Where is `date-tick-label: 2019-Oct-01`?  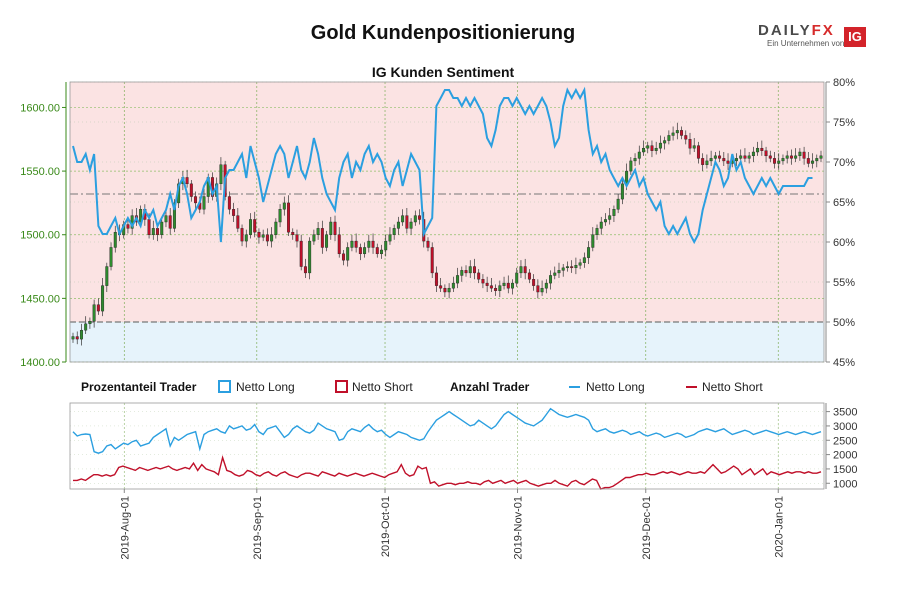 date-tick-label: 2019-Oct-01 is located at coordinates (386, 526).